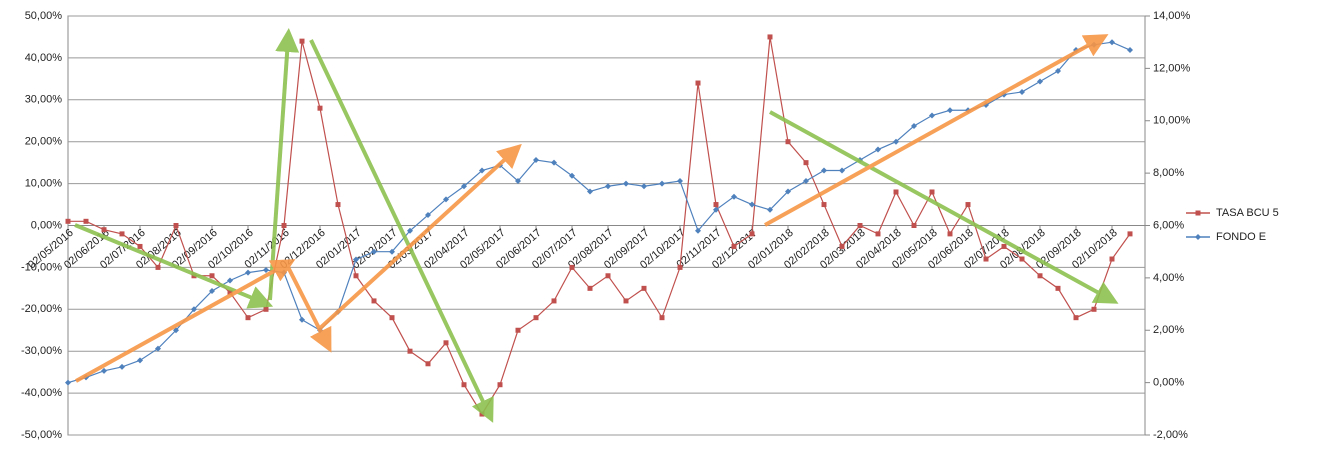  What do you see at coordinates (41, 435) in the screenshot?
I see `y-tick-label: -50,00%` at bounding box center [41, 435].